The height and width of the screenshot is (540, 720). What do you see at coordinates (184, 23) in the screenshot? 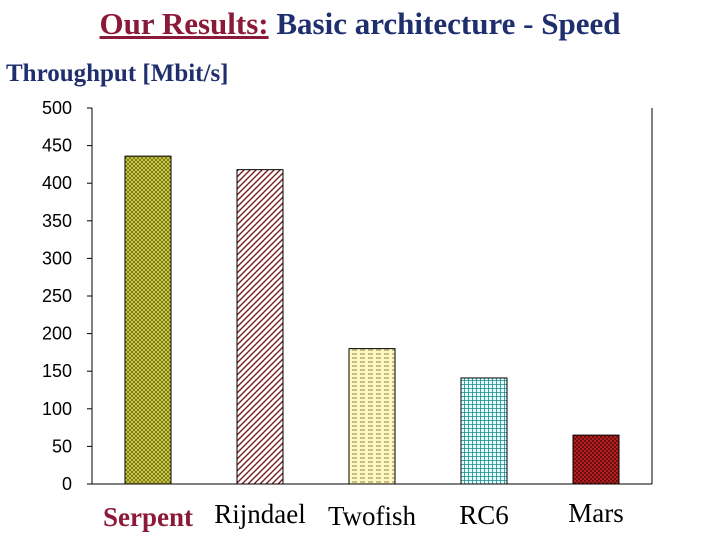
I see `title-lead: Our Results:` at bounding box center [184, 23].